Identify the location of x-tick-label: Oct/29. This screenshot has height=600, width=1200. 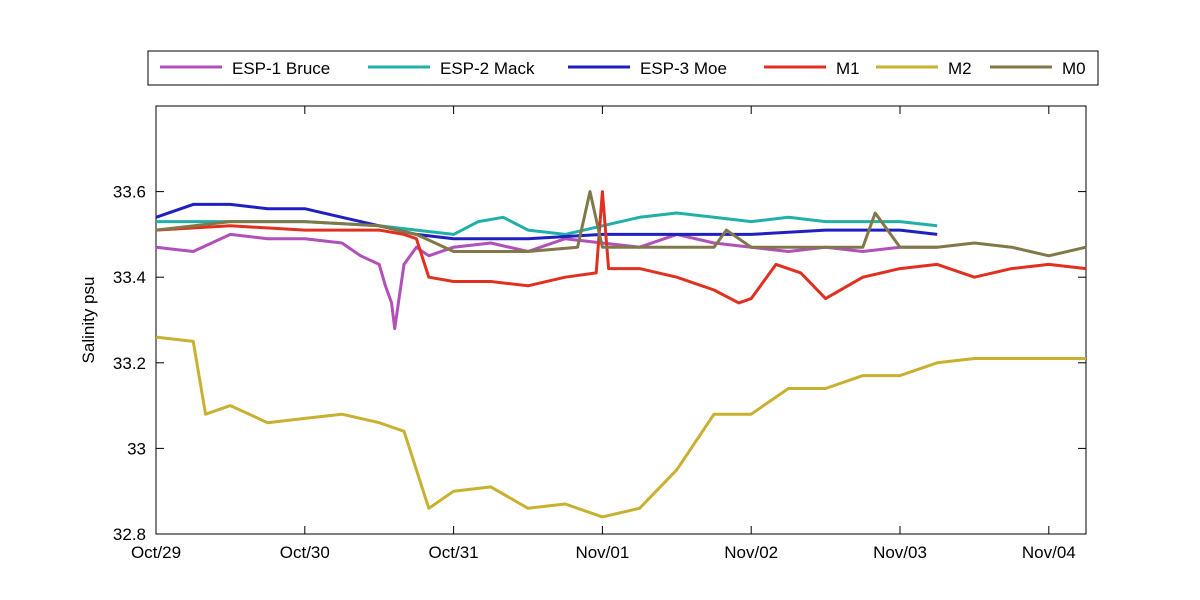
(156, 552).